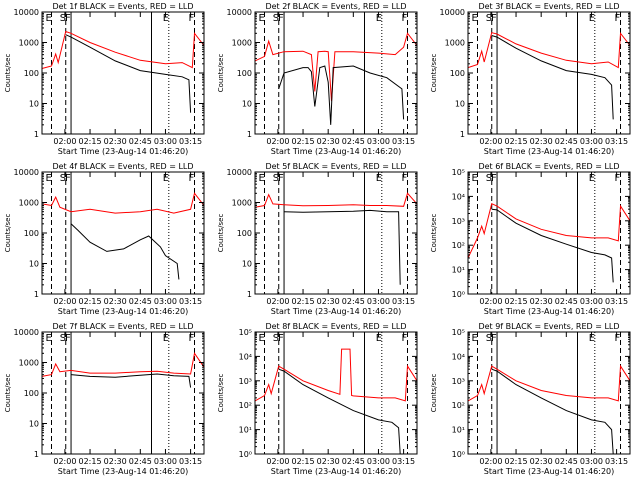 This screenshot has width=640, height=480. Describe the element at coordinates (335, 166) in the screenshot. I see `panel-title: Det 5f BLACK = Events, RED = LLD` at that location.